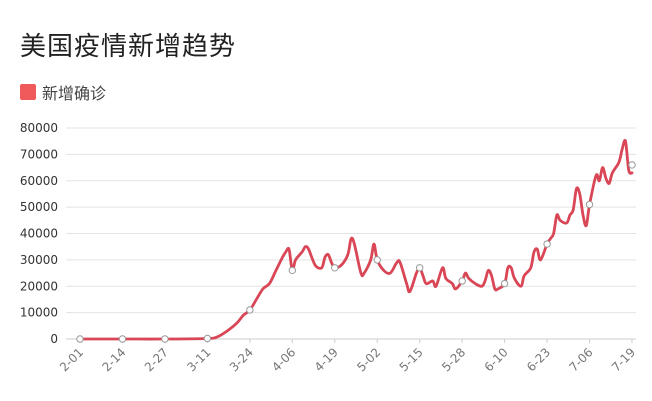  What do you see at coordinates (538, 359) in the screenshot?
I see `x-tick-label: 6-23` at bounding box center [538, 359].